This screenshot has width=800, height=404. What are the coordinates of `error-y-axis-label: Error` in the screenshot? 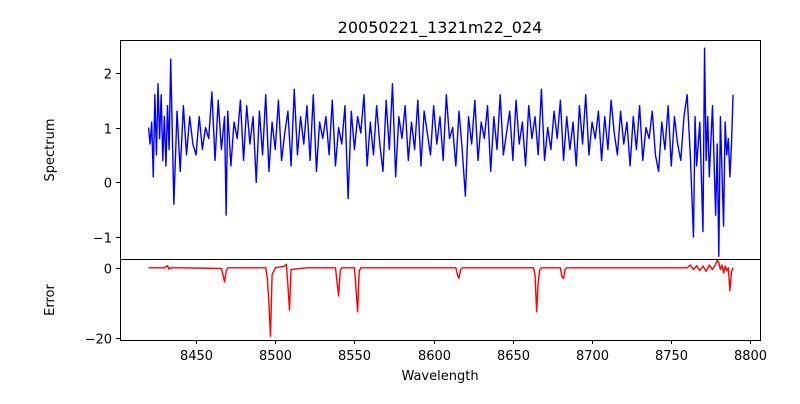 It's located at (50, 300).